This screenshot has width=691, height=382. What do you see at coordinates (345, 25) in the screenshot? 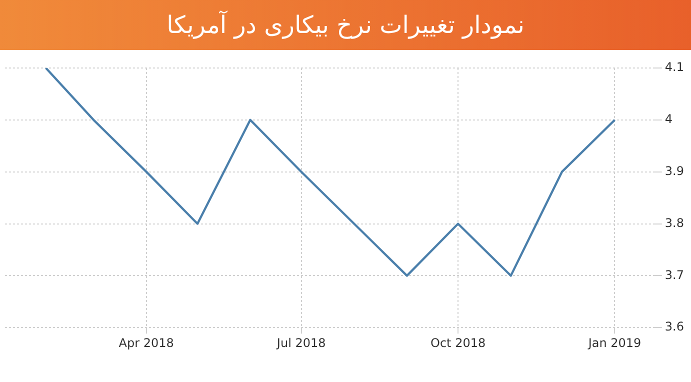
I see `chart-title: نمودار تغییرات نرخ بیکاری در آمریکا` at bounding box center [345, 25].